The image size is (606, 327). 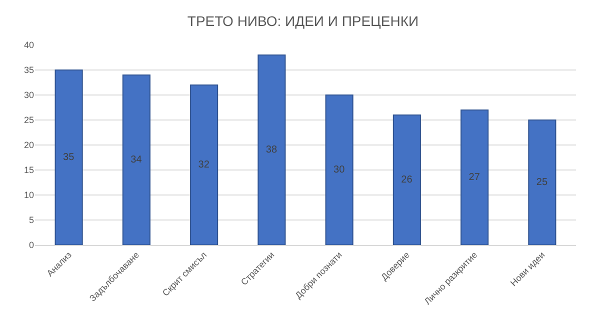 I want to click on data-label: 35, so click(x=69, y=157).